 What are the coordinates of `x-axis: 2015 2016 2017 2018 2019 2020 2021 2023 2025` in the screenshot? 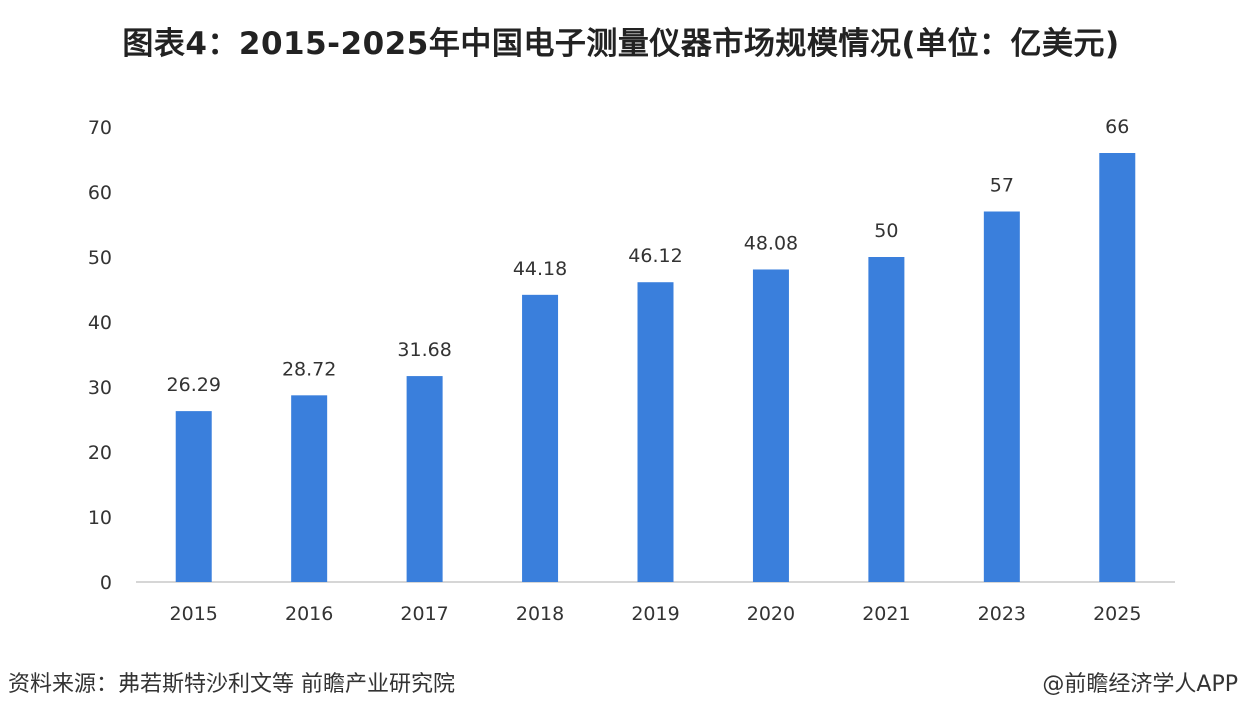 It's located at (656, 614).